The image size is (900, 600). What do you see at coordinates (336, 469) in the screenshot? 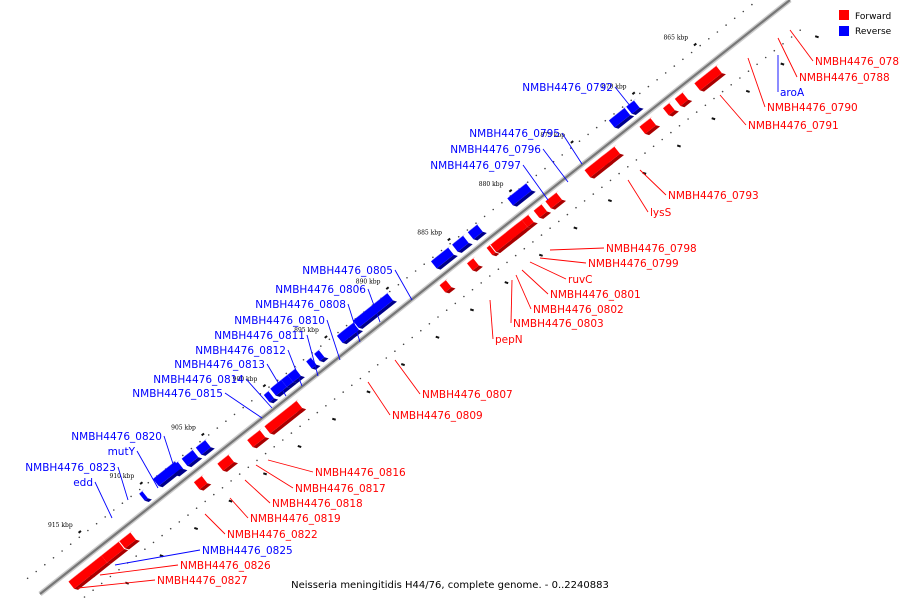
I see `gene-label-nmbh4476-0816: NMBH4476_0816` at bounding box center [336, 469].